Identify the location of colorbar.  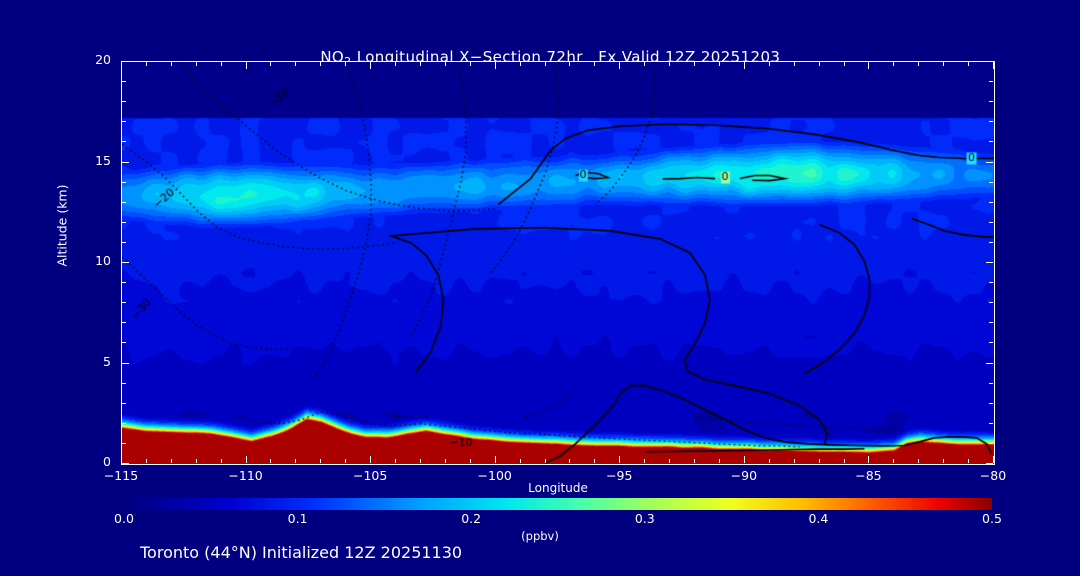
(558, 504).